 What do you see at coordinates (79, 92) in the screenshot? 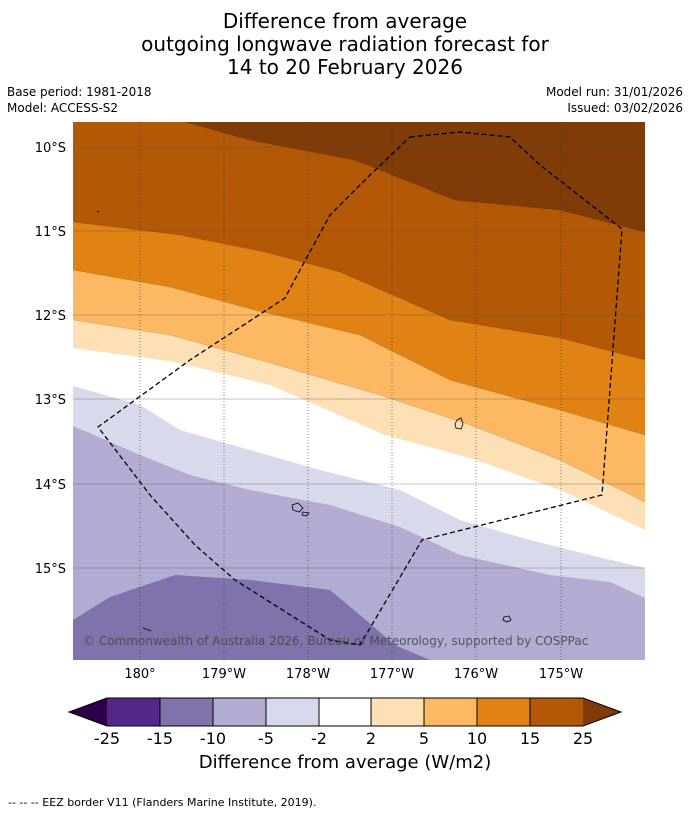
I see `base-period-text: Base period: 1981-2018` at bounding box center [79, 92].